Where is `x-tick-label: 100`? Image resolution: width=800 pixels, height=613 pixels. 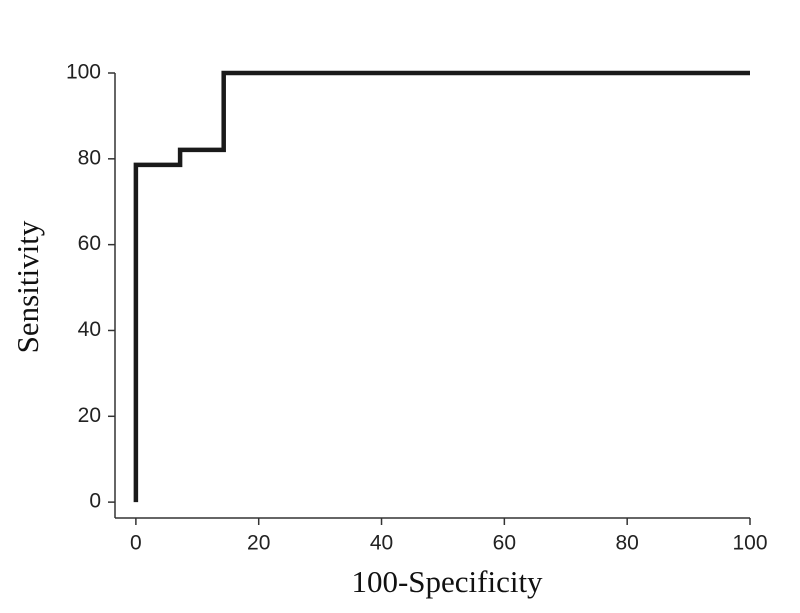
x-tick-label: 100 is located at coordinates (749, 543).